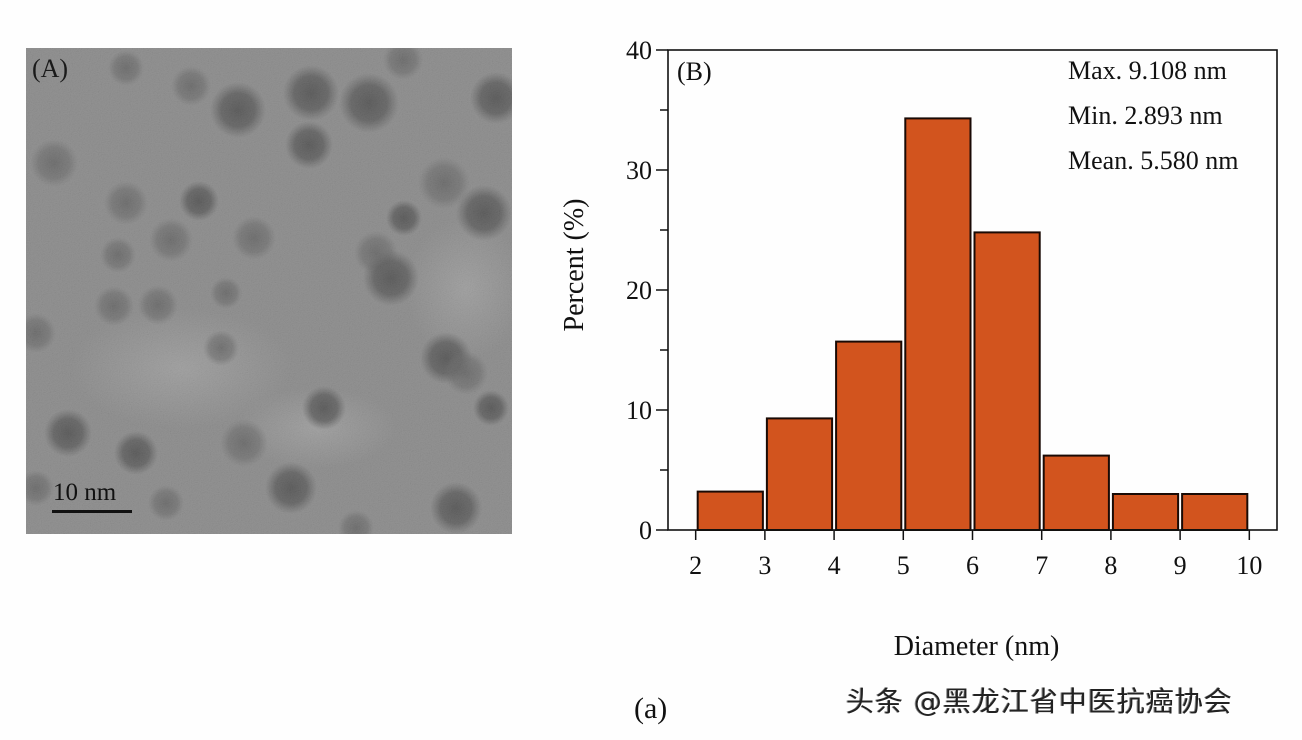  Describe the element at coordinates (1110, 565) in the screenshot. I see `x-tick-label: 8` at that location.